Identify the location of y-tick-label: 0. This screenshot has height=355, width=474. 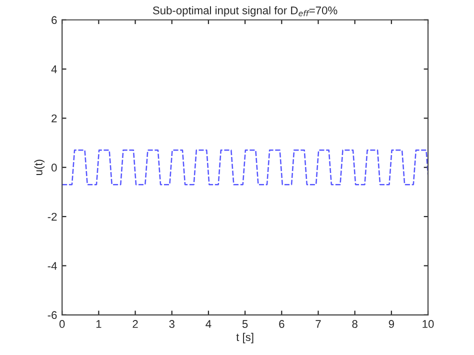
(54, 168).